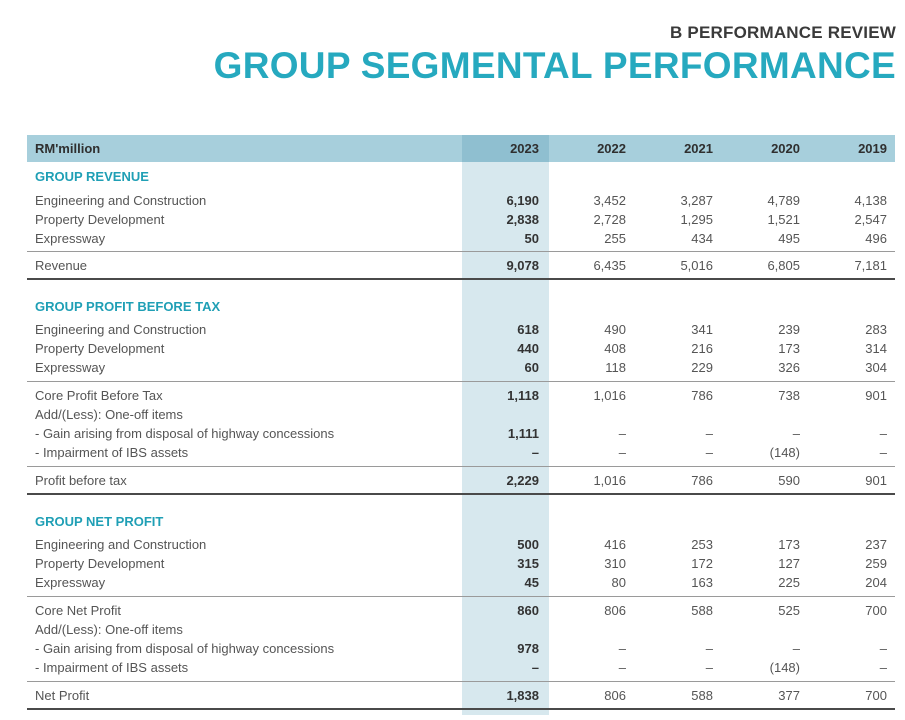 Image resolution: width=905 pixels, height=720 pixels. I want to click on section-title: GROUP REVENUE, so click(92, 176).